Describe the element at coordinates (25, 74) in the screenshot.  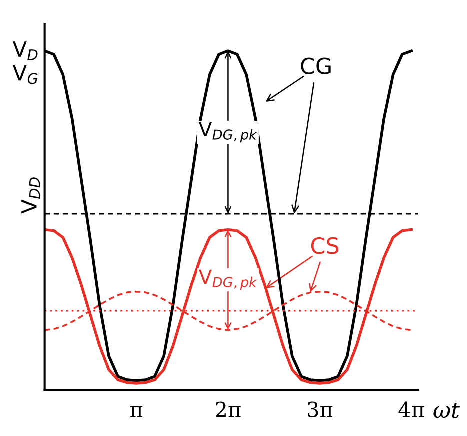
I see `text: V$_{G}$` at that location.